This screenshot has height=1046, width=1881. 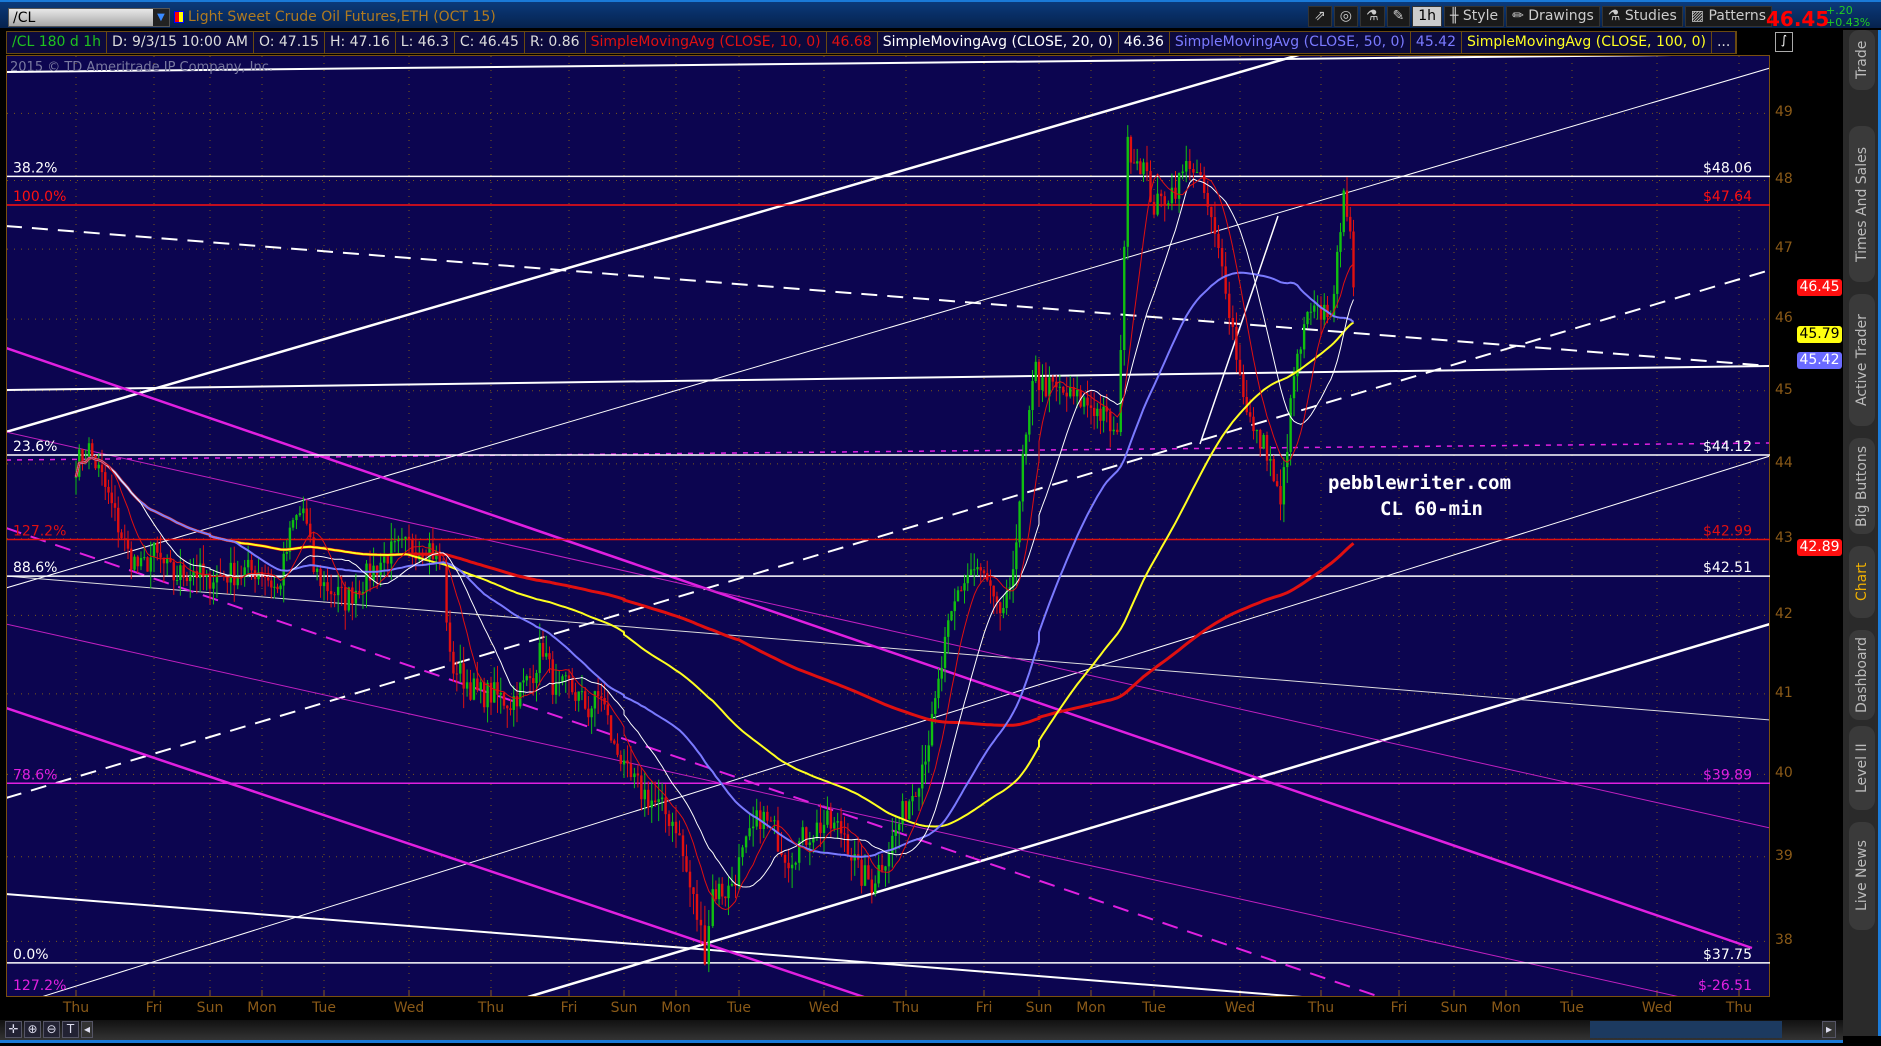 What do you see at coordinates (1587, 42) in the screenshot?
I see `study-header-item: SimpleMovingAvg (CLOSE, 100, 0)` at bounding box center [1587, 42].